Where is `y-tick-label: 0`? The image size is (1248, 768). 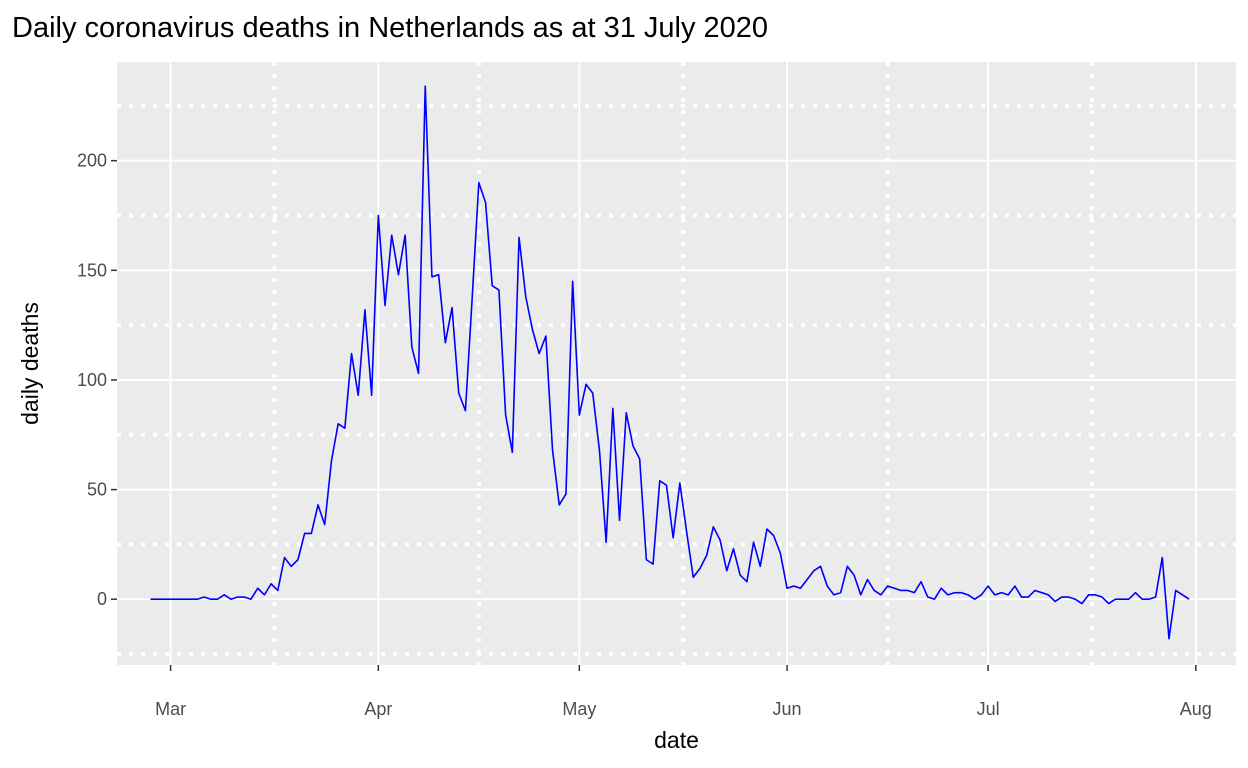 y-tick-label: 0 is located at coordinates (102, 599).